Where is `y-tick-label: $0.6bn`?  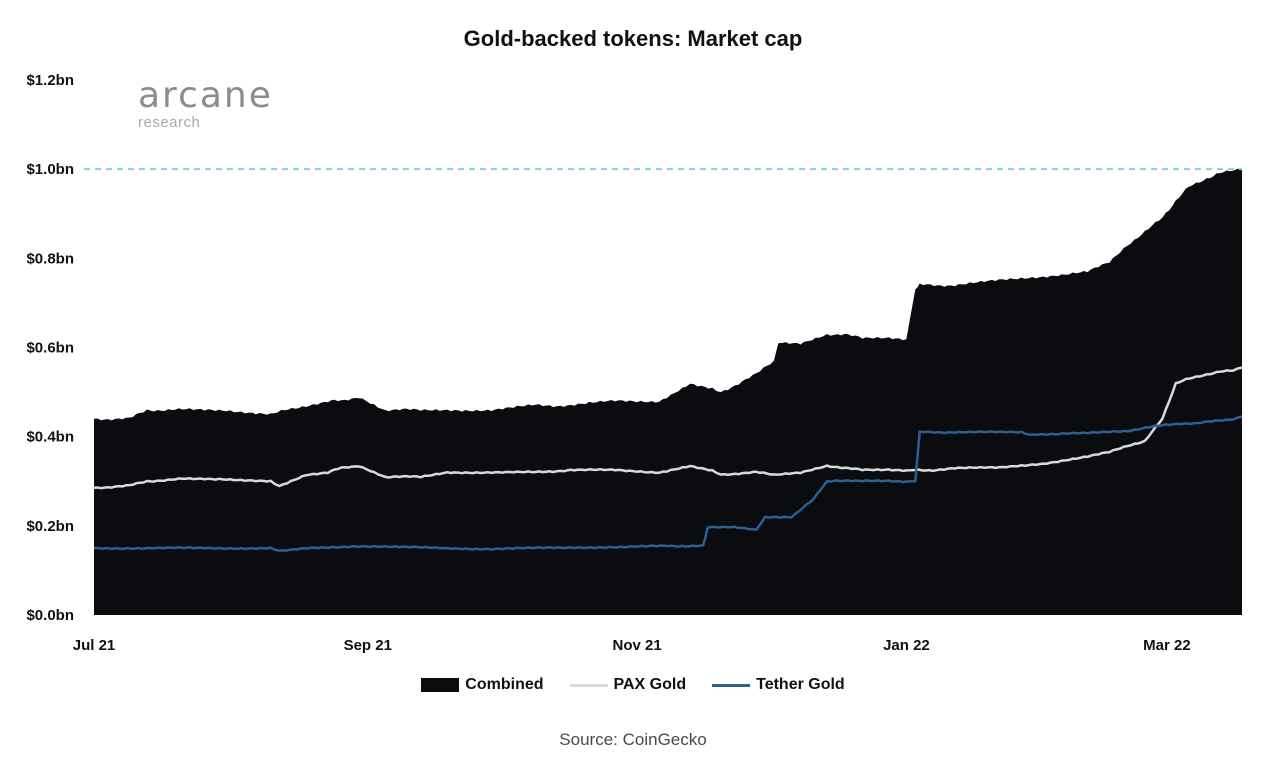
y-tick-label: $0.6bn is located at coordinates (50, 348).